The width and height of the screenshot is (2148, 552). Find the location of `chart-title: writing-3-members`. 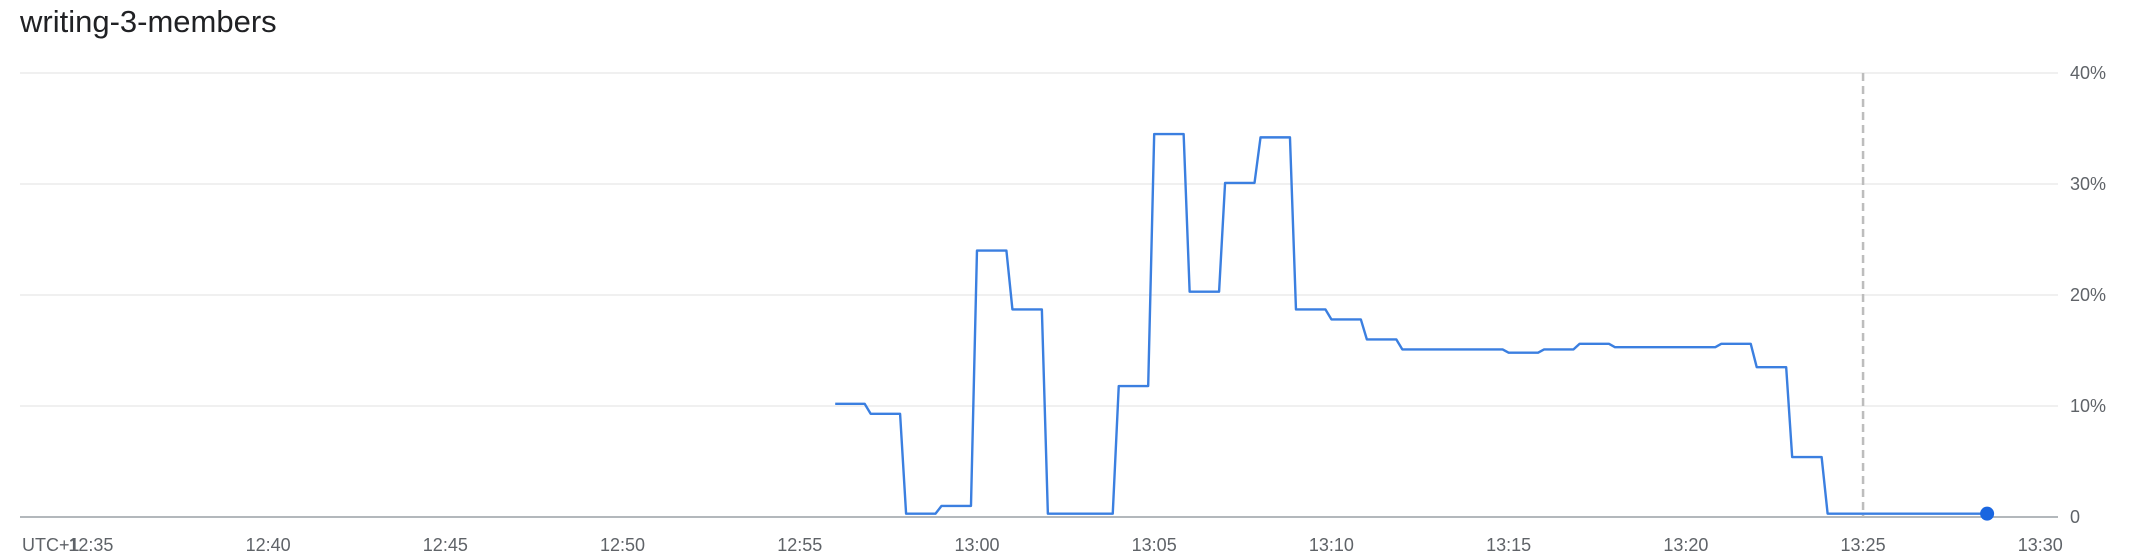

chart-title: writing-3-members is located at coordinates (148, 21).